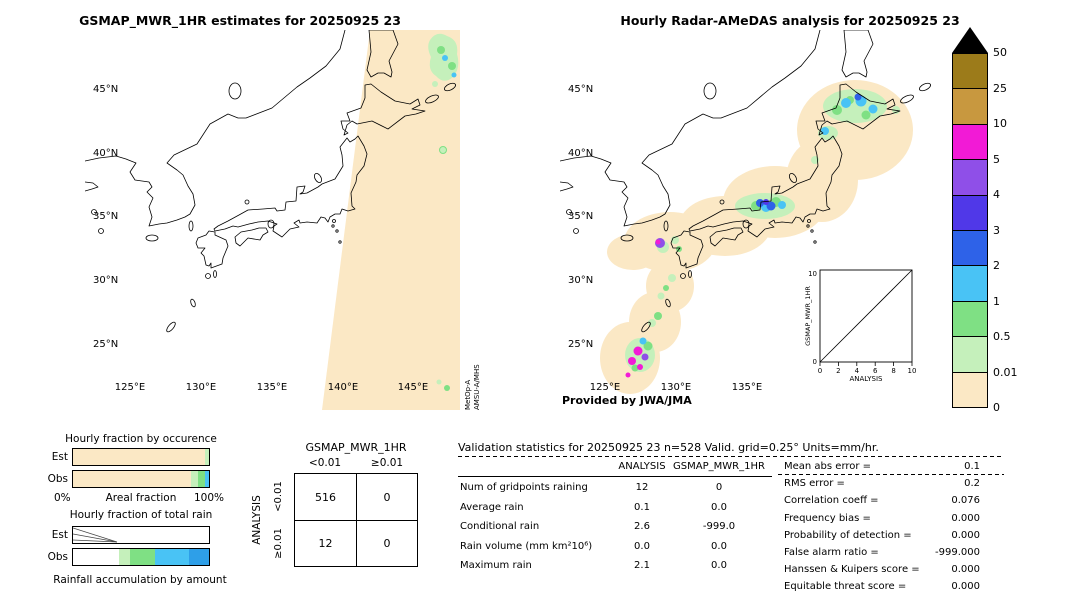 This screenshot has height=612, width=1080. Describe the element at coordinates (642, 565) in the screenshot. I see `stat-analysis-value: 2.1` at that location.